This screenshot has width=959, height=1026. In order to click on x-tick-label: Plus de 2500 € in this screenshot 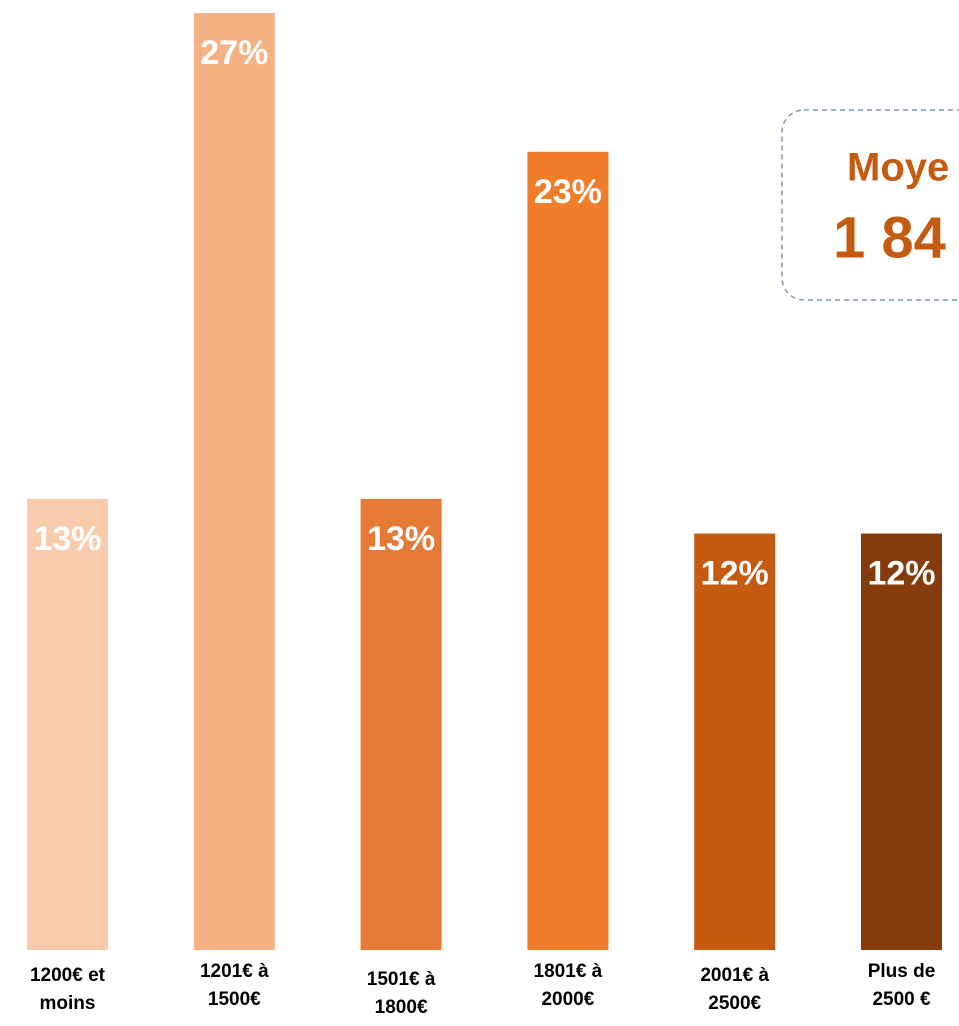, I will do `click(901, 985)`.